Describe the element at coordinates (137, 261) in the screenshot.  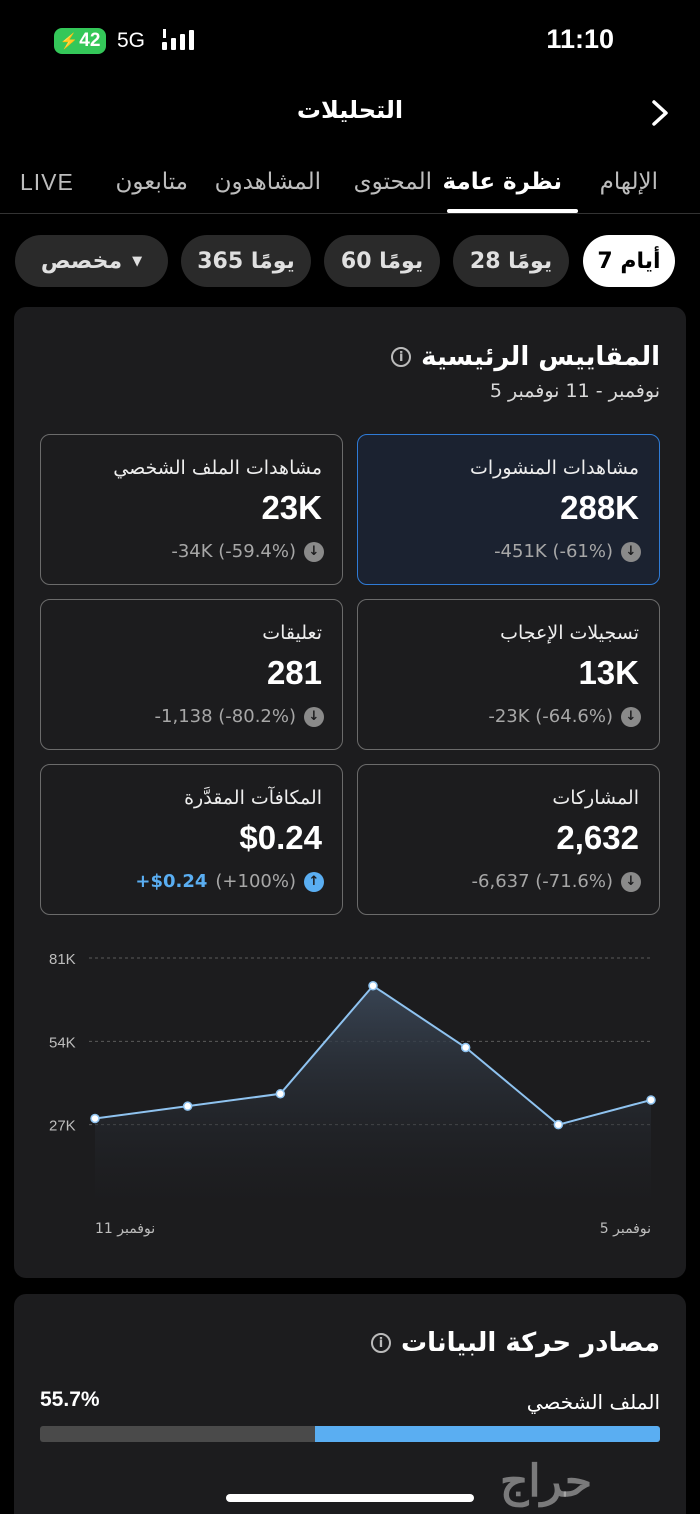
I see `caret-down-icon: ▼` at that location.